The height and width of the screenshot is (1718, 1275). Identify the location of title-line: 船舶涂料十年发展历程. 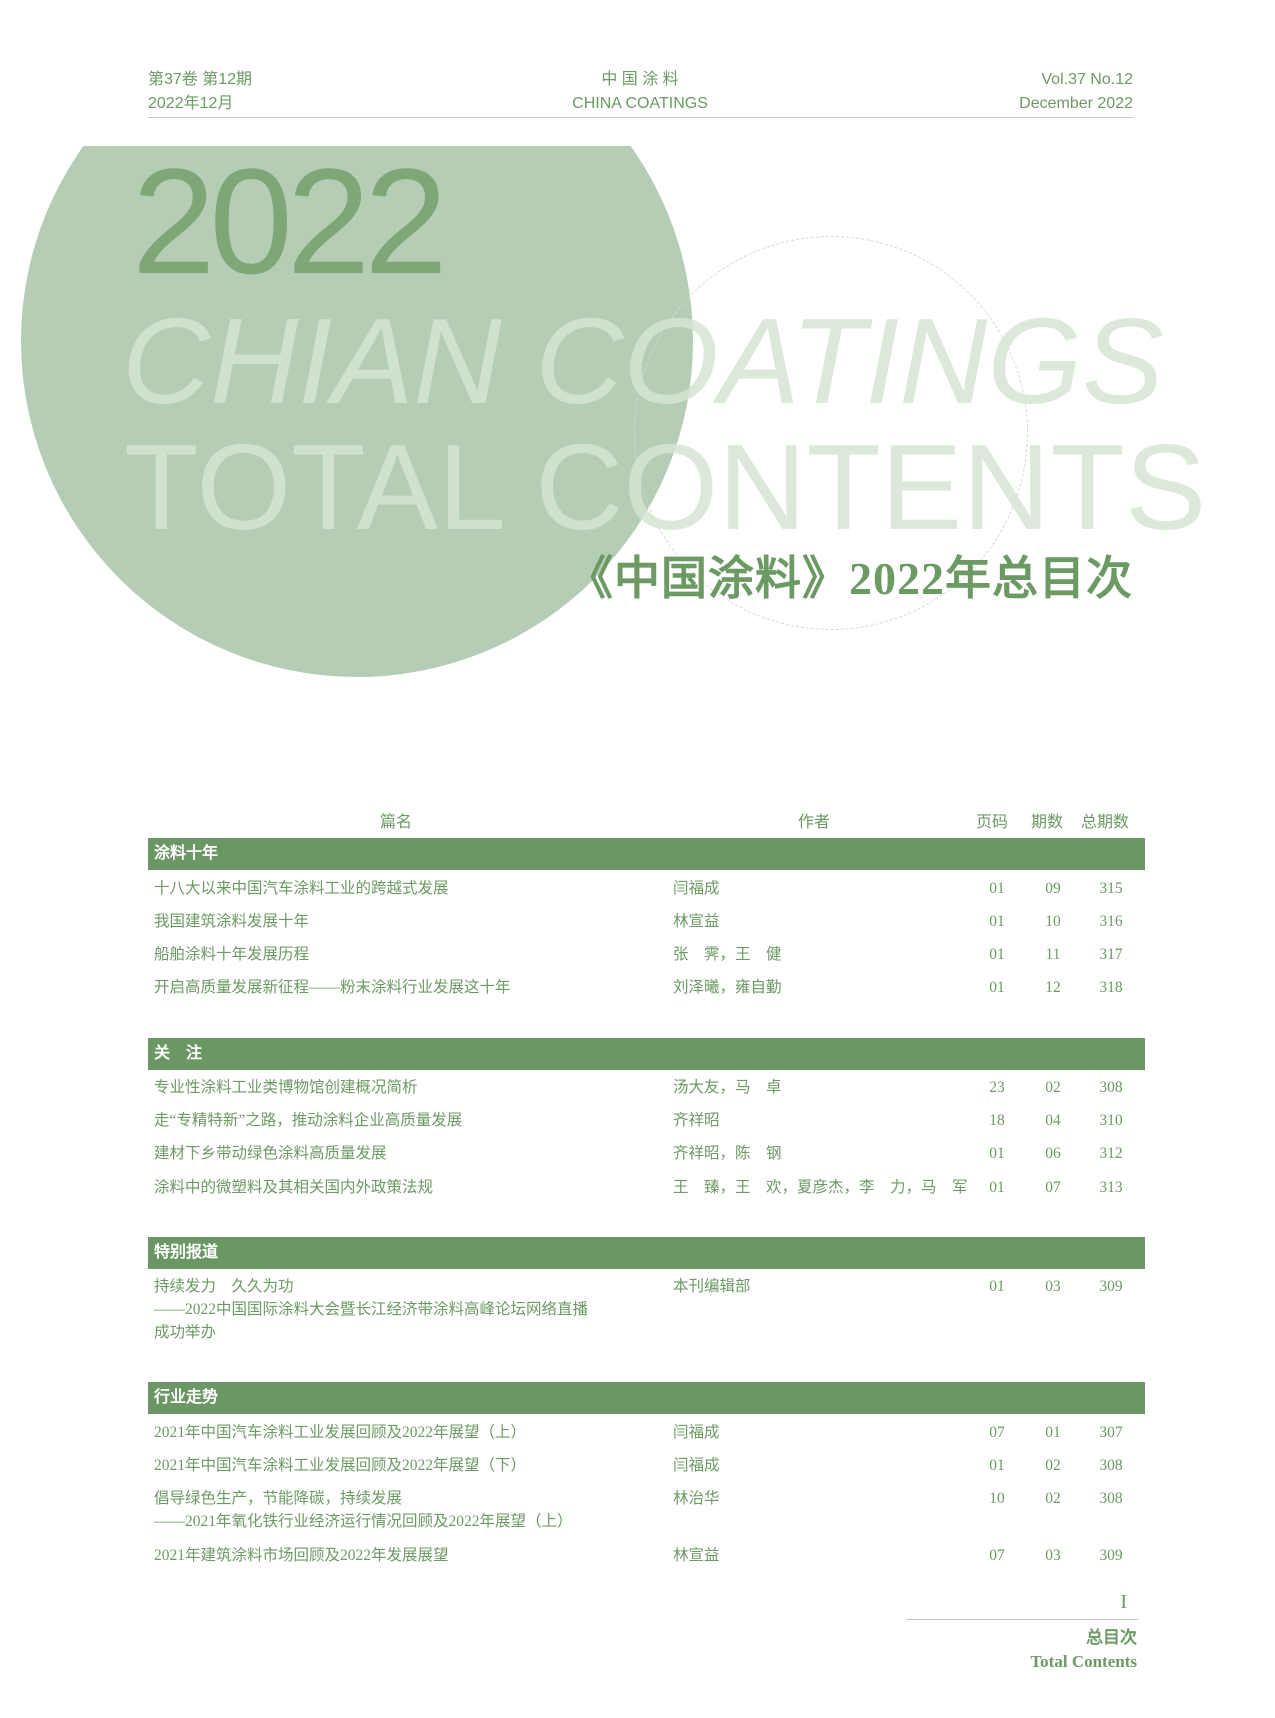
(232, 954).